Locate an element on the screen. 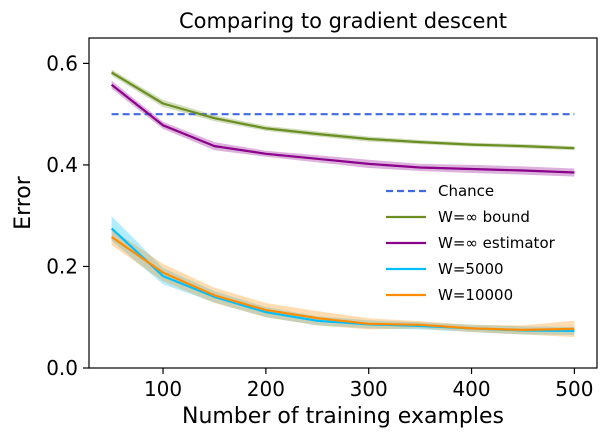  x-tick-label-100: 100 is located at coordinates (163, 389).